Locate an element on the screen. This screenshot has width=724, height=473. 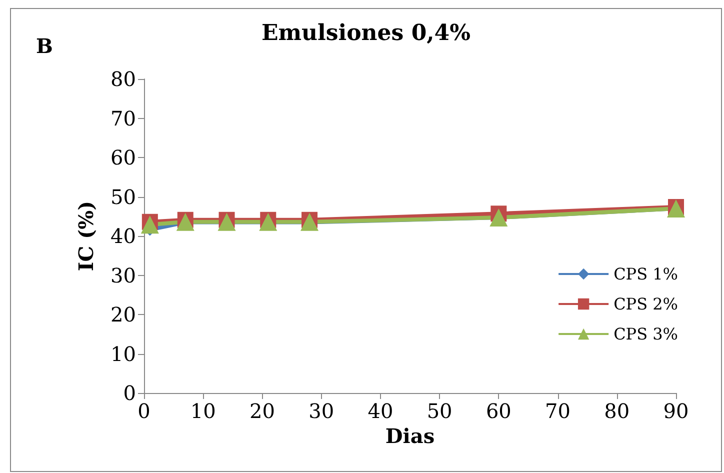
y-tick-label: 20 is located at coordinates (123, 314).